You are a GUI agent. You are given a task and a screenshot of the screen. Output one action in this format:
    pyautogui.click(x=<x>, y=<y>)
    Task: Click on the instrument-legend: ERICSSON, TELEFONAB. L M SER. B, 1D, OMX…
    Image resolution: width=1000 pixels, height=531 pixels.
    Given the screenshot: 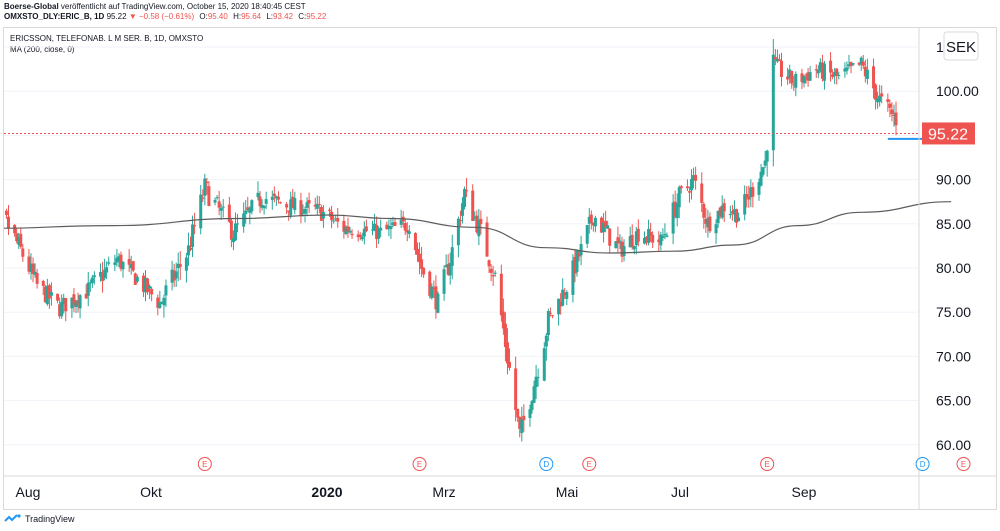 What is the action you would take?
    pyautogui.click(x=107, y=38)
    